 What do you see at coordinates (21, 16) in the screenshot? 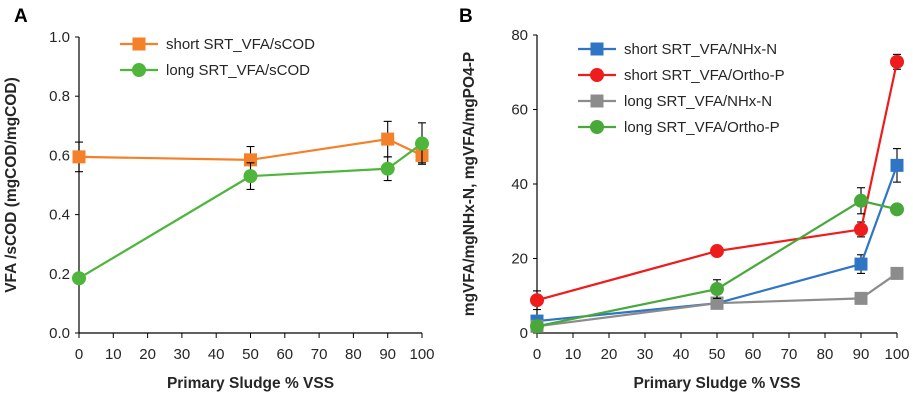
I see `panel-label: A` at bounding box center [21, 16].